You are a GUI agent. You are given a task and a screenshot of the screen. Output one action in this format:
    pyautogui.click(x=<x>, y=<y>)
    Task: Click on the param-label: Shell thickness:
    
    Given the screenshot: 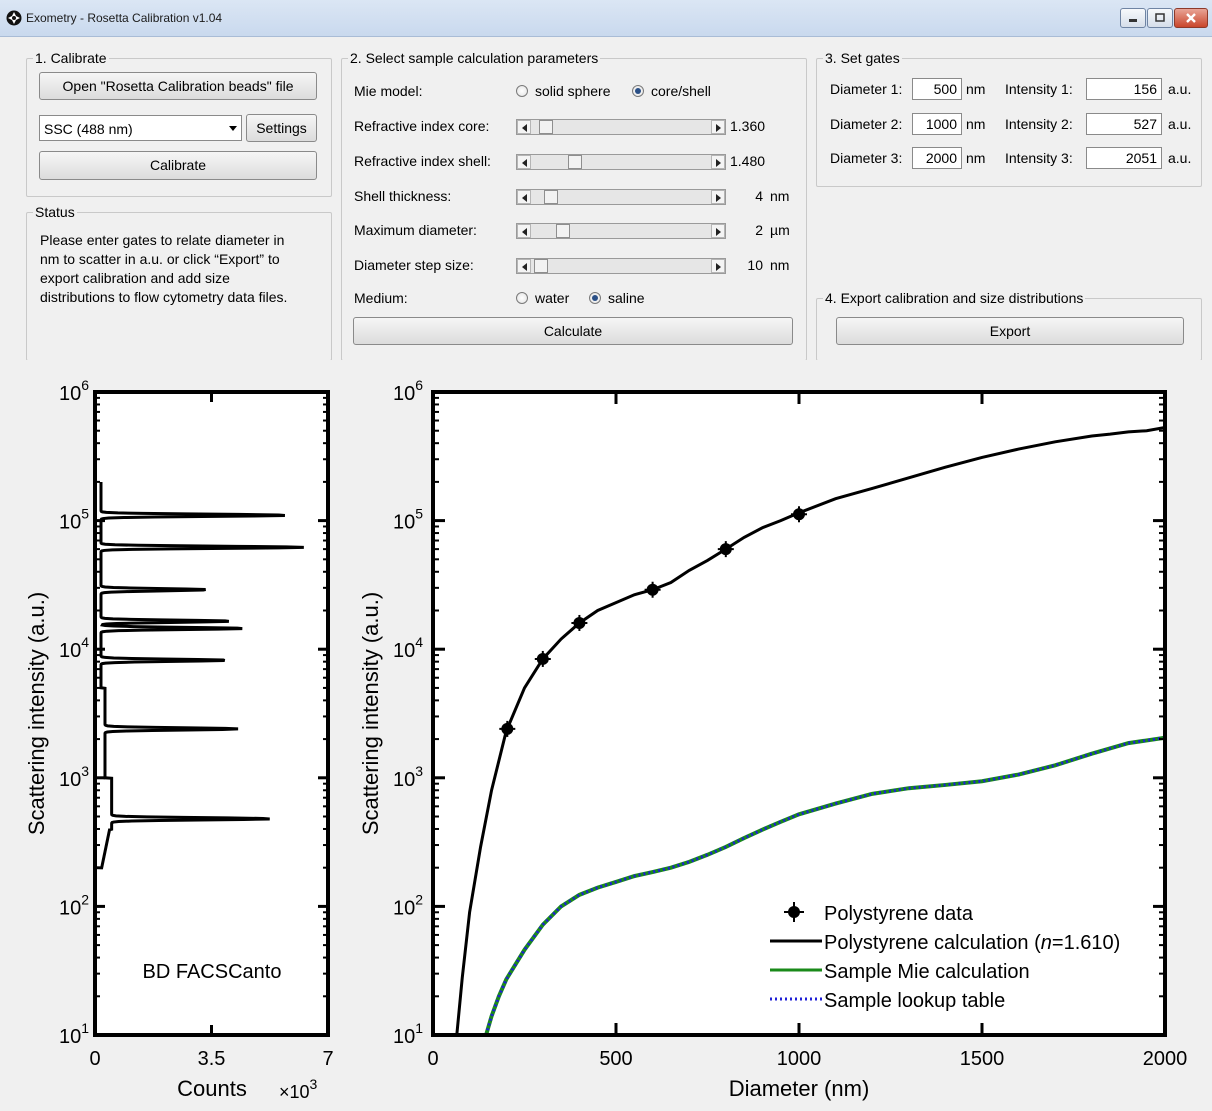 What is the action you would take?
    pyautogui.click(x=403, y=196)
    